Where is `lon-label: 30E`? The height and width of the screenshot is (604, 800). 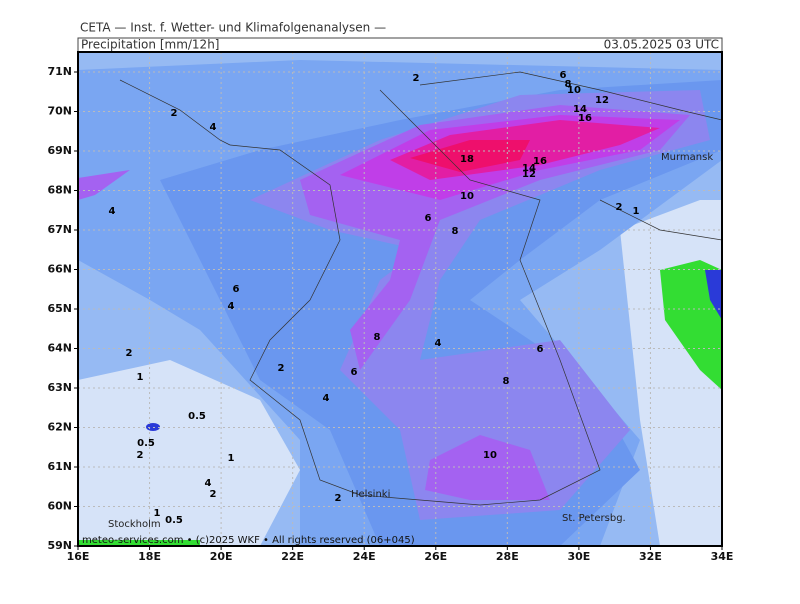 lon-label: 30E is located at coordinates (578, 556).